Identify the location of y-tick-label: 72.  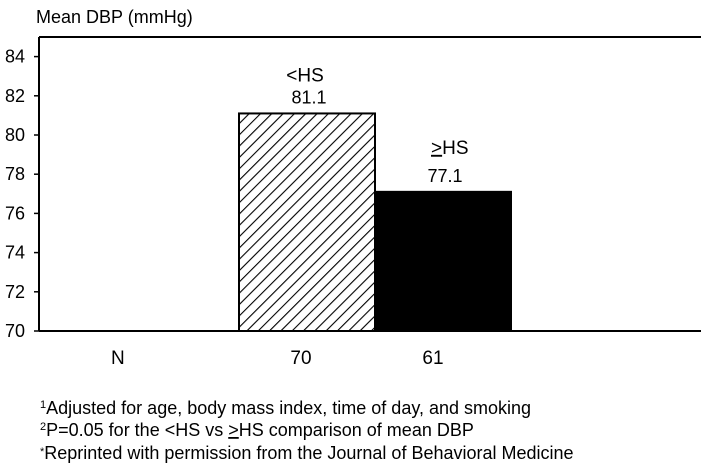
(15, 292).